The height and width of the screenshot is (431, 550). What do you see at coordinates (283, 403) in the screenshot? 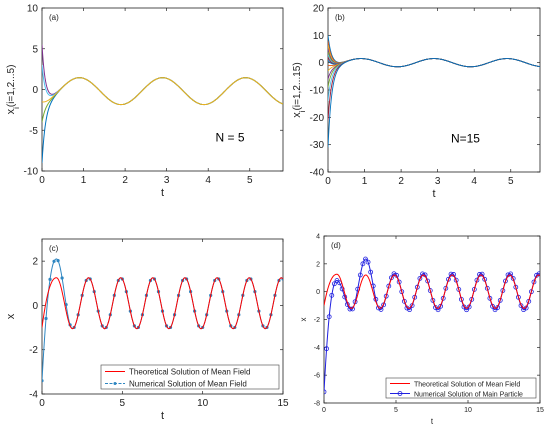
I see `x-tick-label: 15` at bounding box center [283, 403].